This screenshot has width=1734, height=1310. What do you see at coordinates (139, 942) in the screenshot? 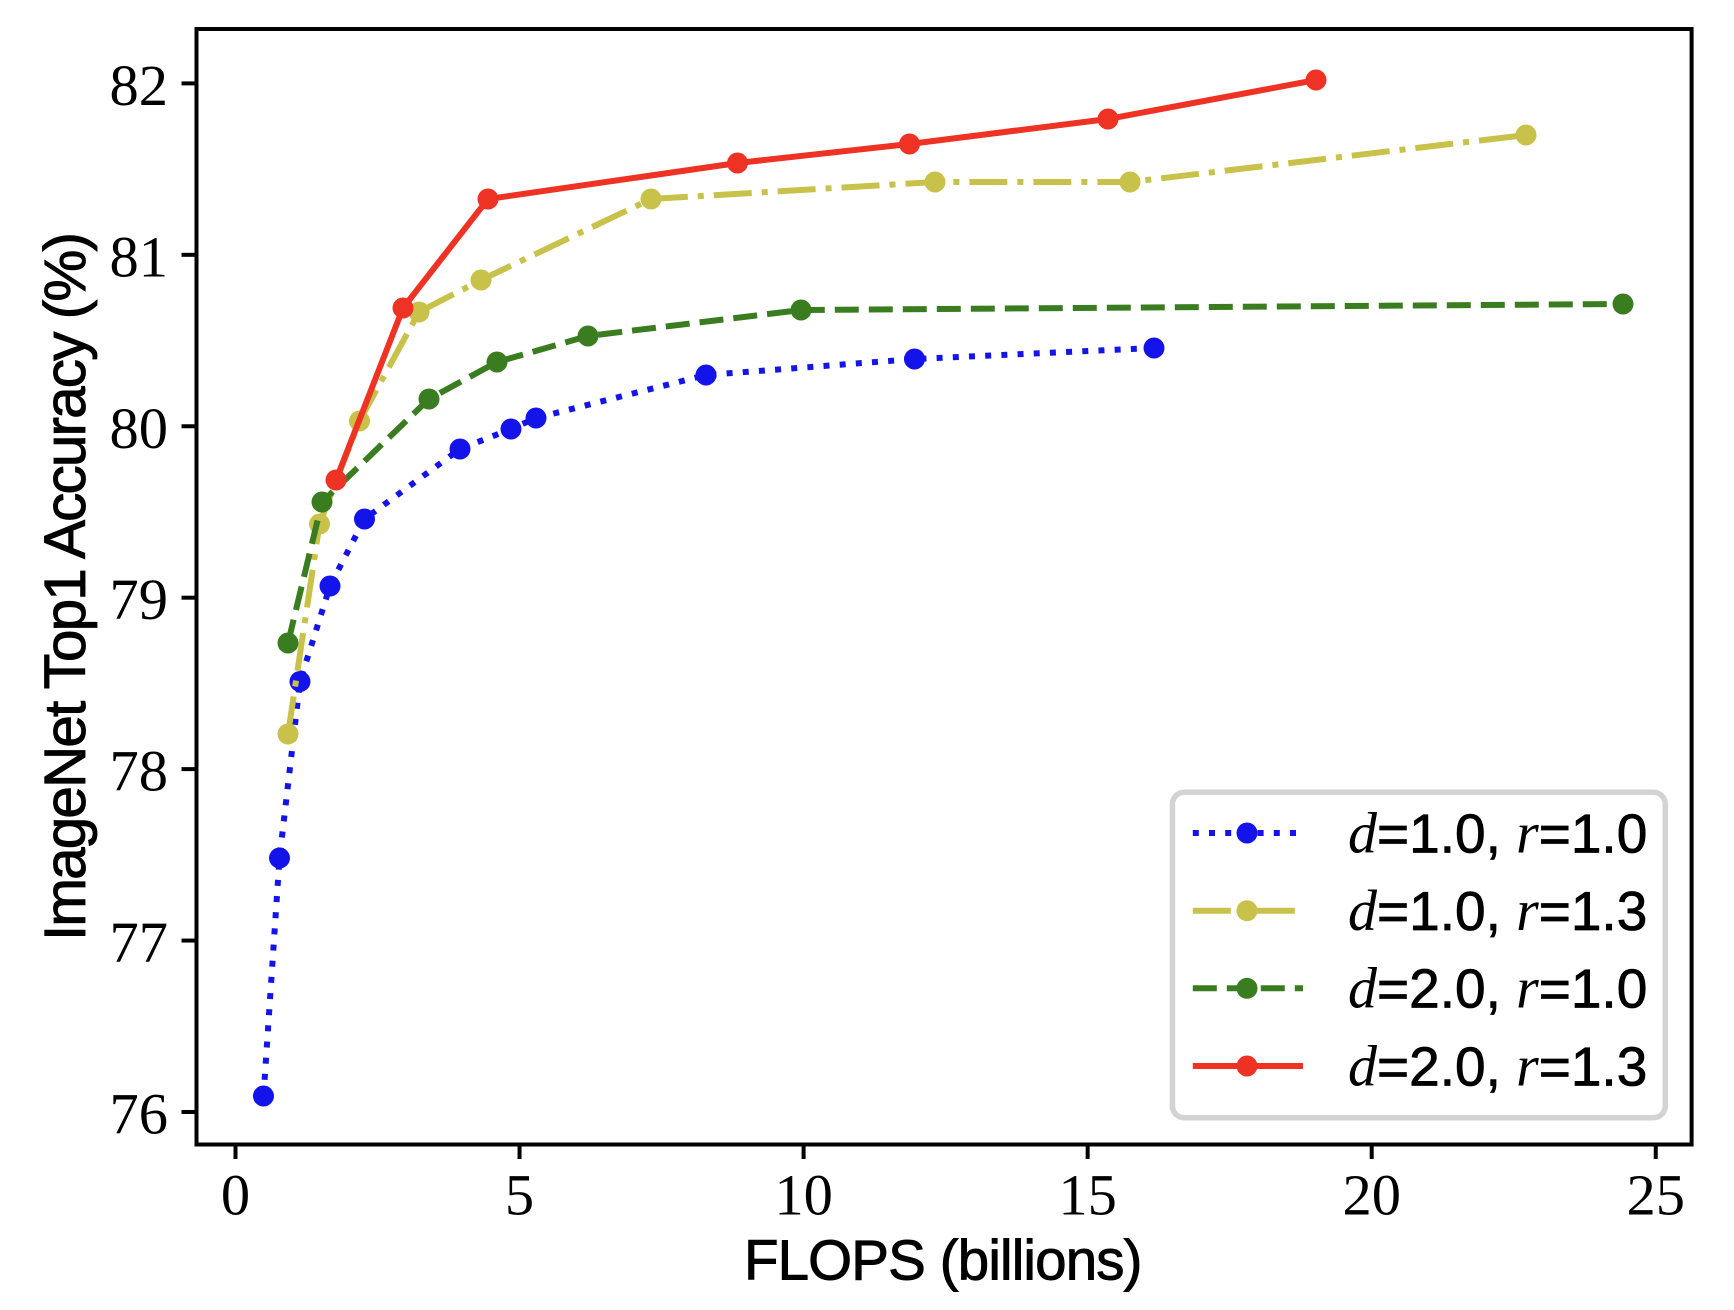
I see `svg-text: 77` at bounding box center [139, 942].